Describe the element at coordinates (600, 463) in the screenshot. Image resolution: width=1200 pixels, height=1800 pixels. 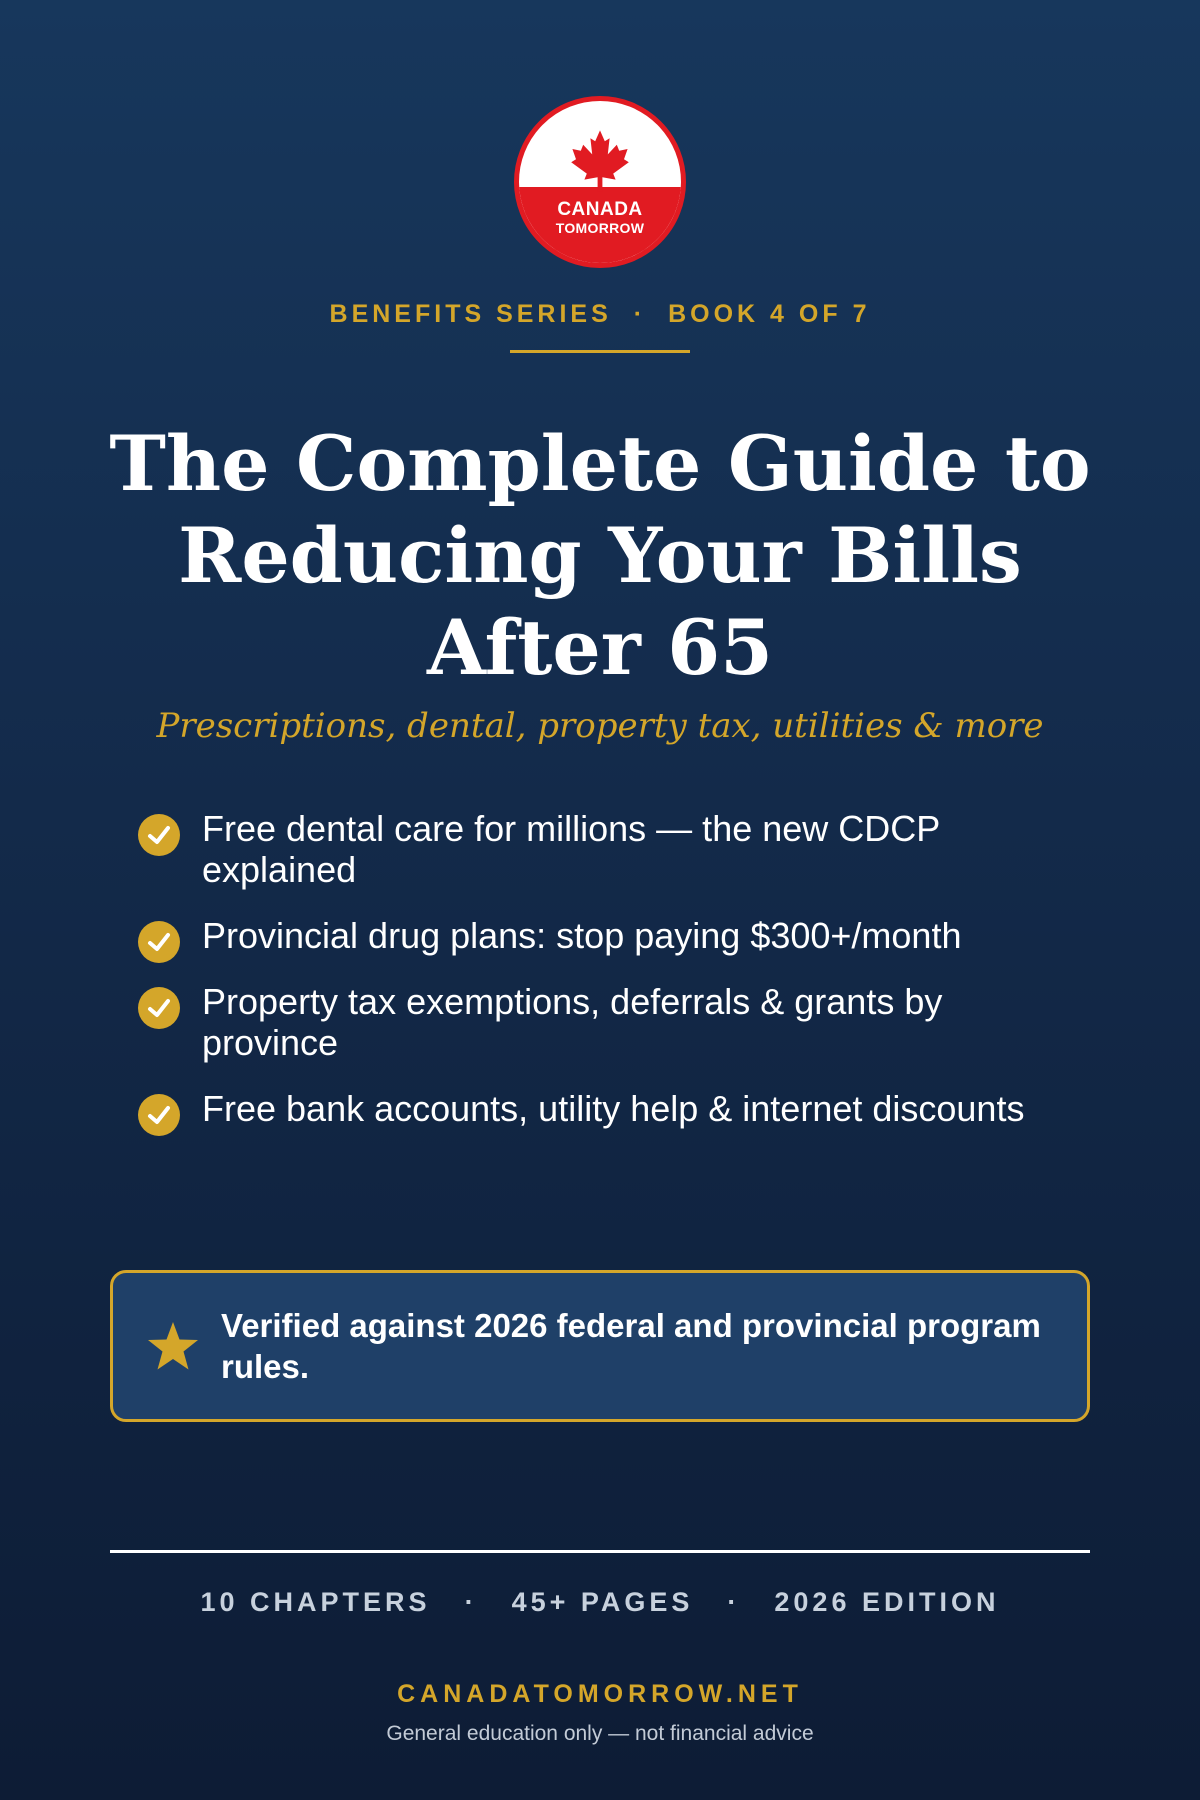
I see `title-line-1: The Complete Guide to` at that location.